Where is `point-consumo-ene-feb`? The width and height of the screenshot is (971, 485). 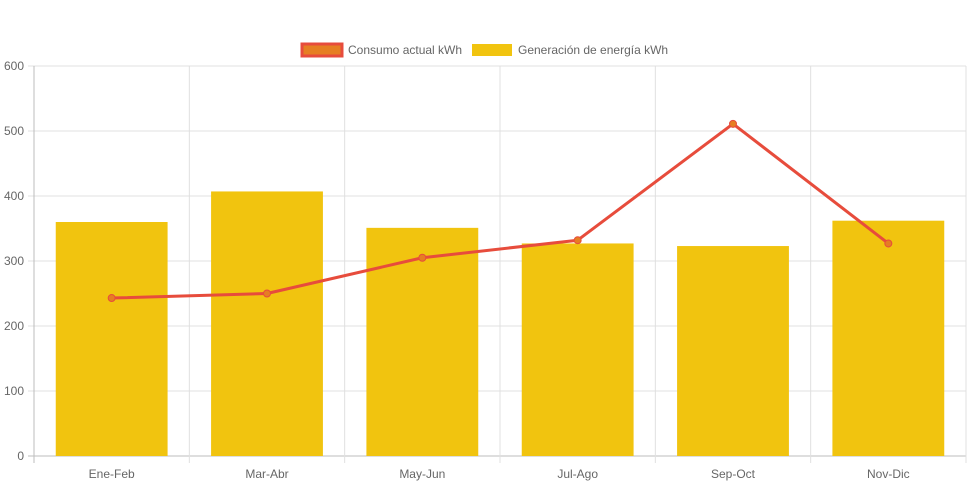
point-consumo-ene-feb is located at coordinates (111, 298).